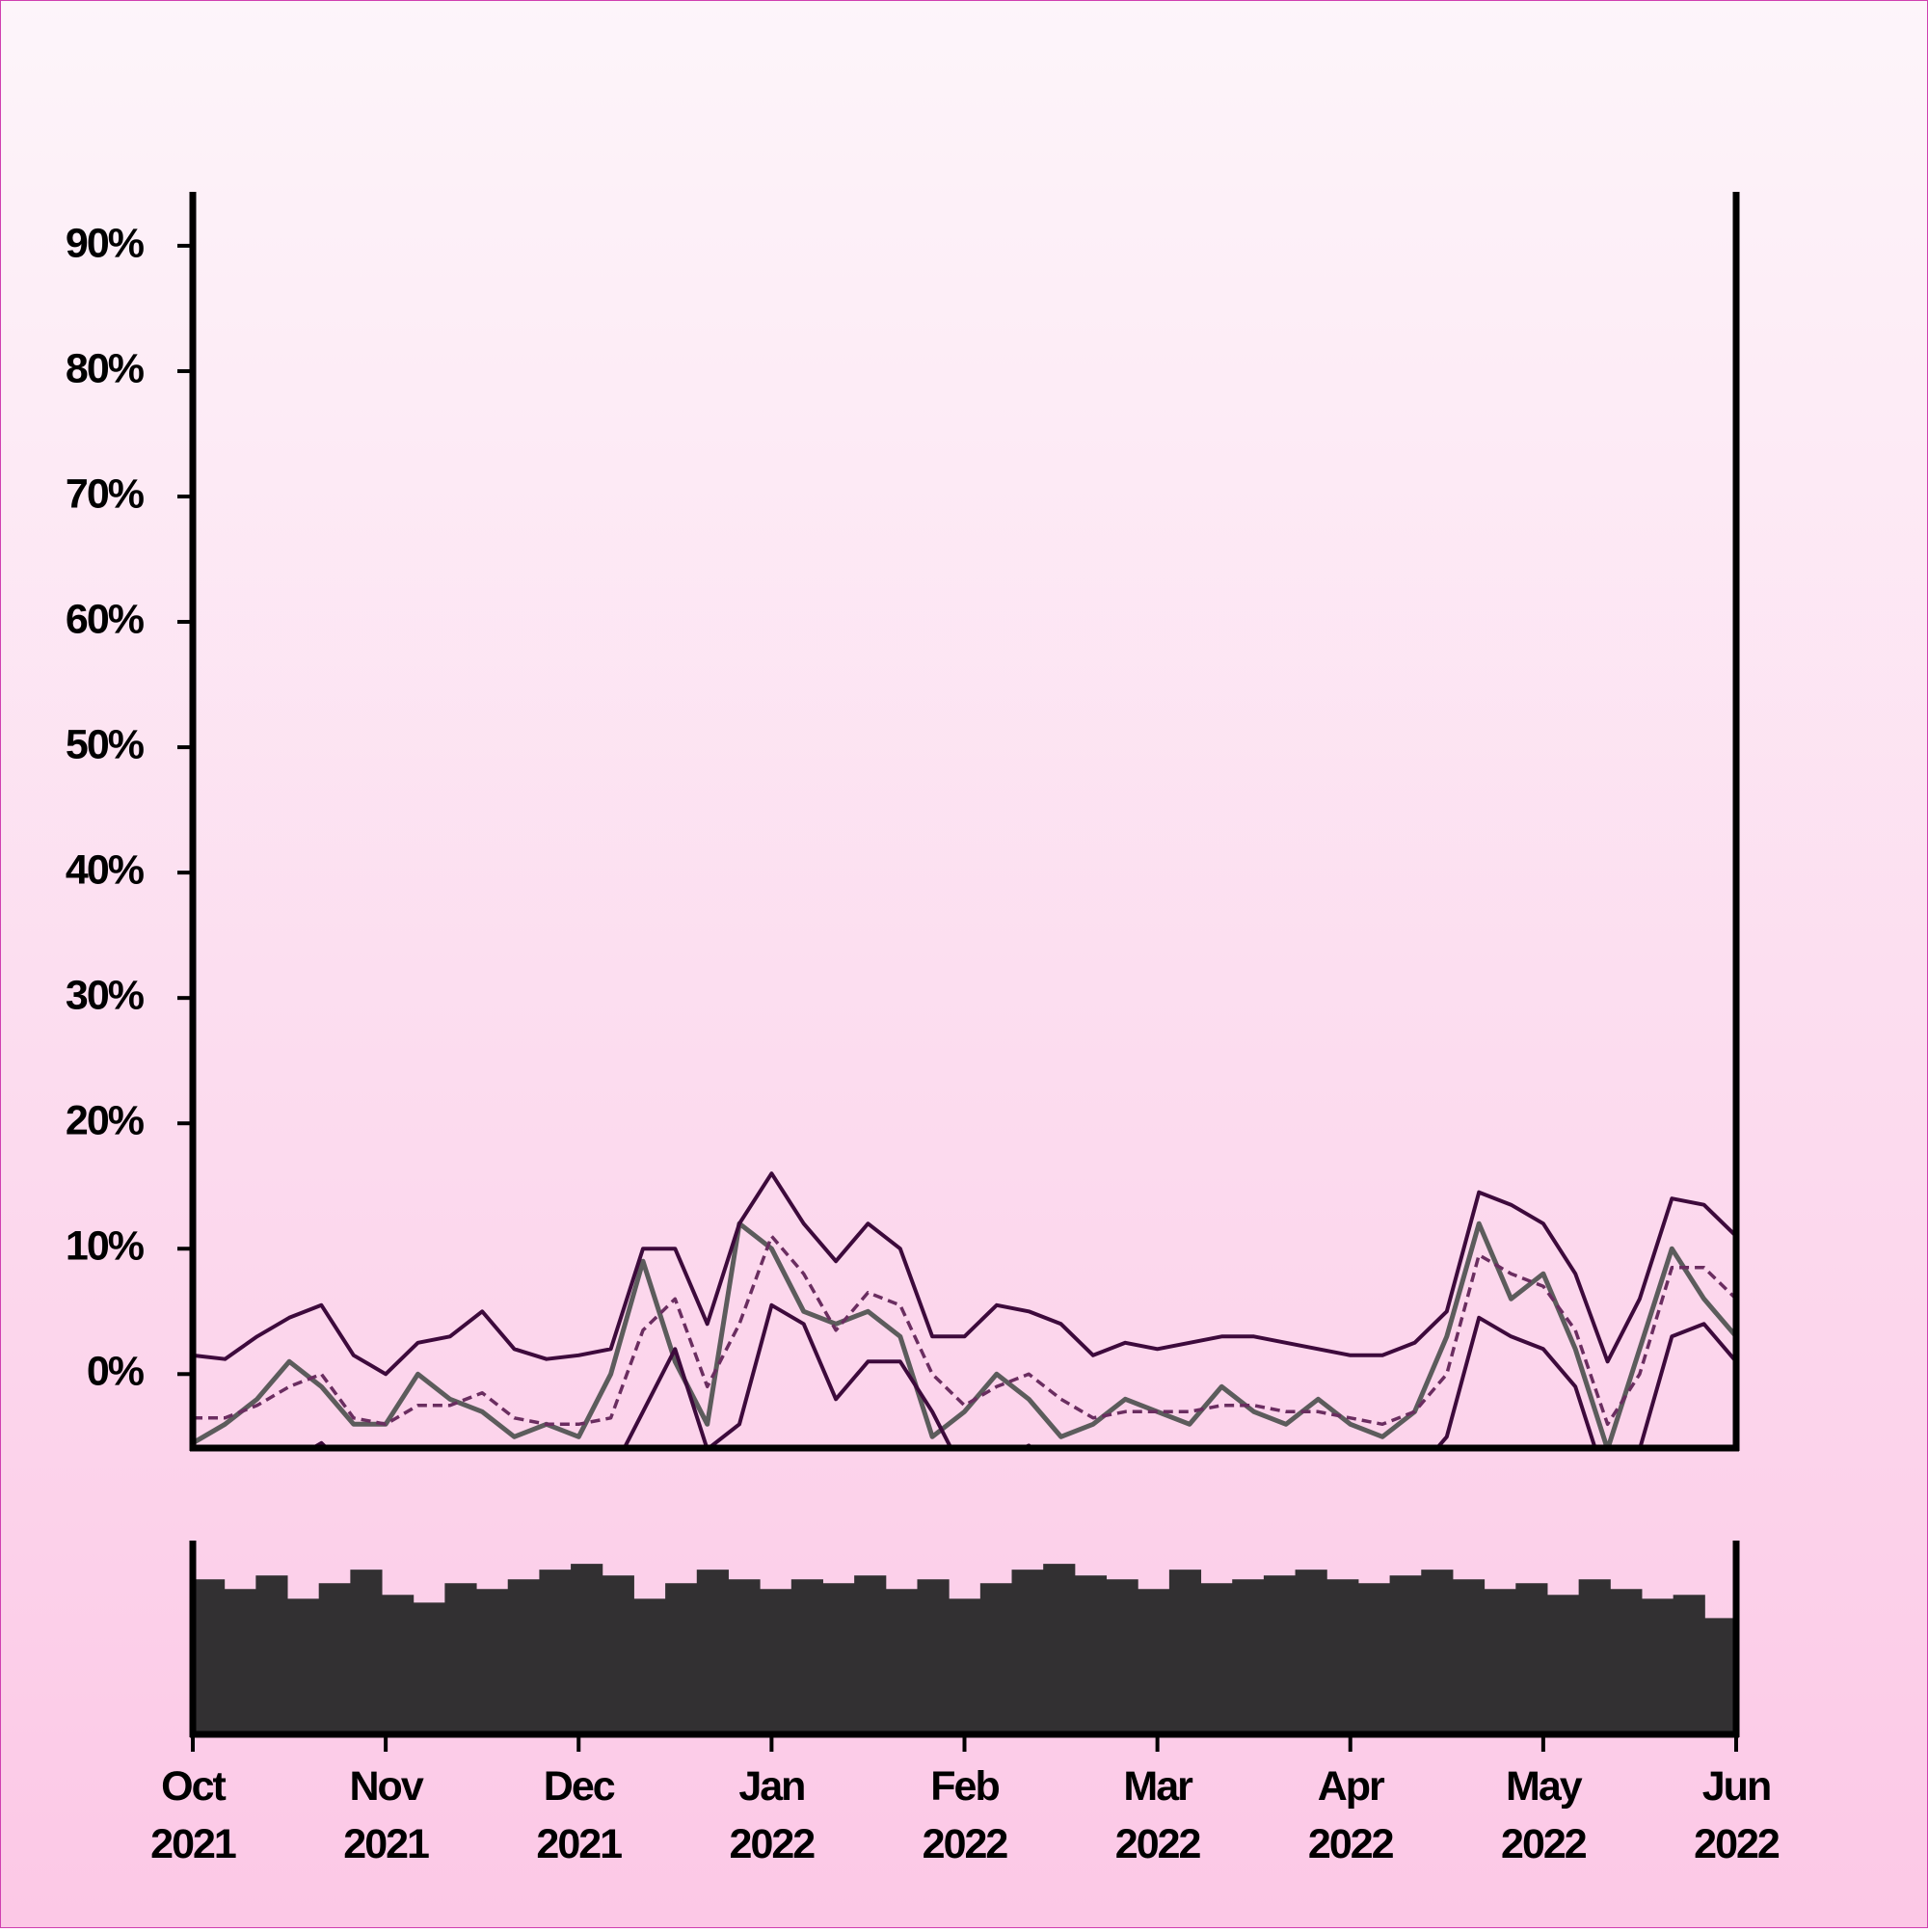 Image resolution: width=1928 pixels, height=1932 pixels. What do you see at coordinates (105, 494) in the screenshot?
I see `y-tick-label: 70%` at bounding box center [105, 494].